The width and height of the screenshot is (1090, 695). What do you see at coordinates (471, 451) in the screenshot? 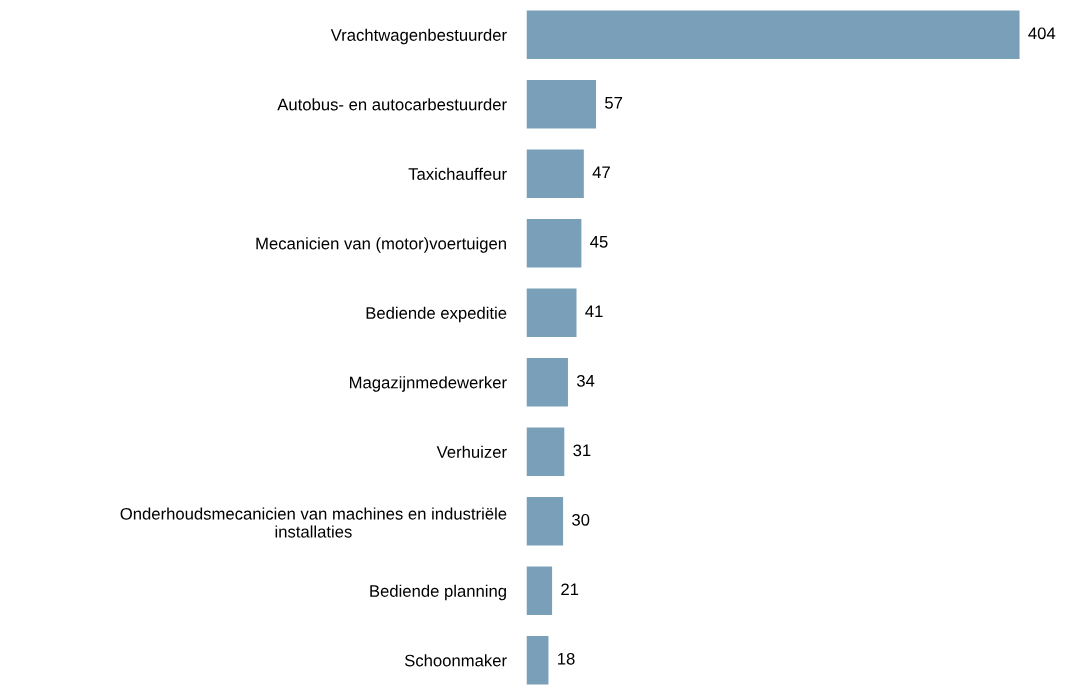
I see `y-tick-label: Verhuizer` at bounding box center [471, 451].